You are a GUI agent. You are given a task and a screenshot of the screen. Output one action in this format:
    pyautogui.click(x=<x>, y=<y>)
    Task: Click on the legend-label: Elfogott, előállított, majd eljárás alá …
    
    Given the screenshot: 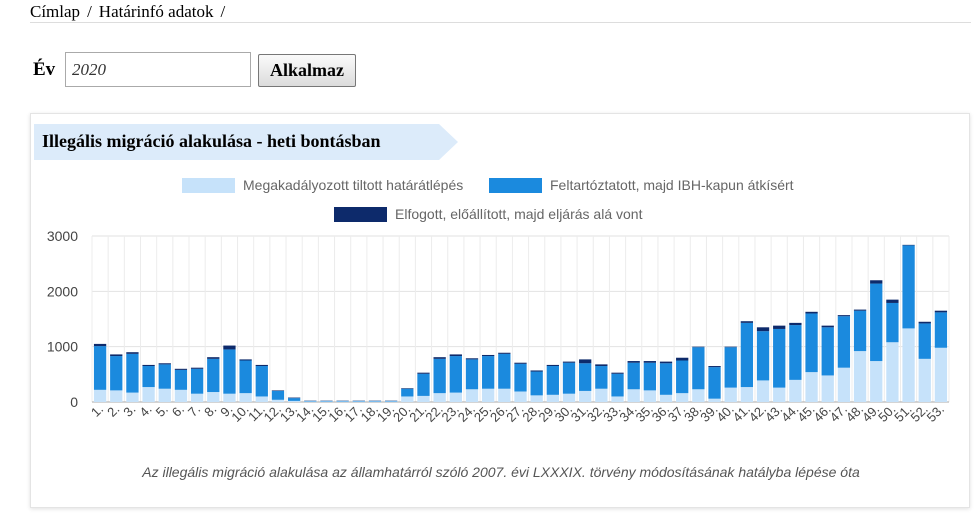 What is the action you would take?
    pyautogui.click(x=519, y=214)
    